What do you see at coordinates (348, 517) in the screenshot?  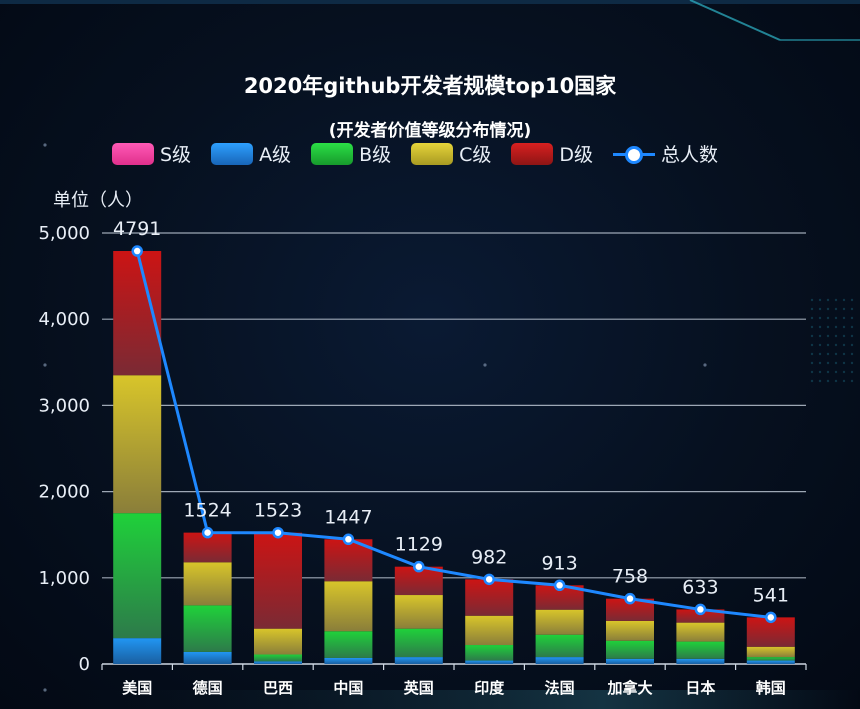 I see `total-data-label: 1447` at bounding box center [348, 517].